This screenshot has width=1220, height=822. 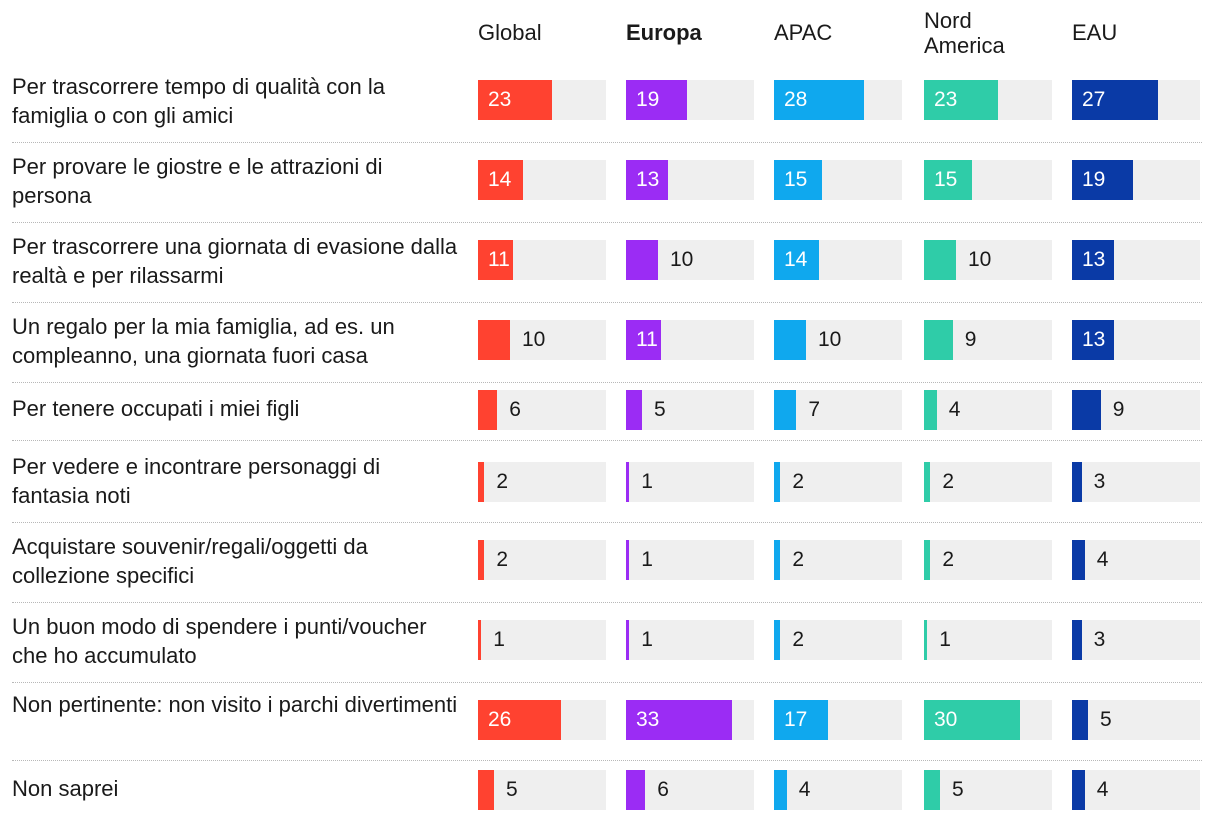 What do you see at coordinates (964, 33) in the screenshot?
I see `column-header-nord-america: Nord America` at bounding box center [964, 33].